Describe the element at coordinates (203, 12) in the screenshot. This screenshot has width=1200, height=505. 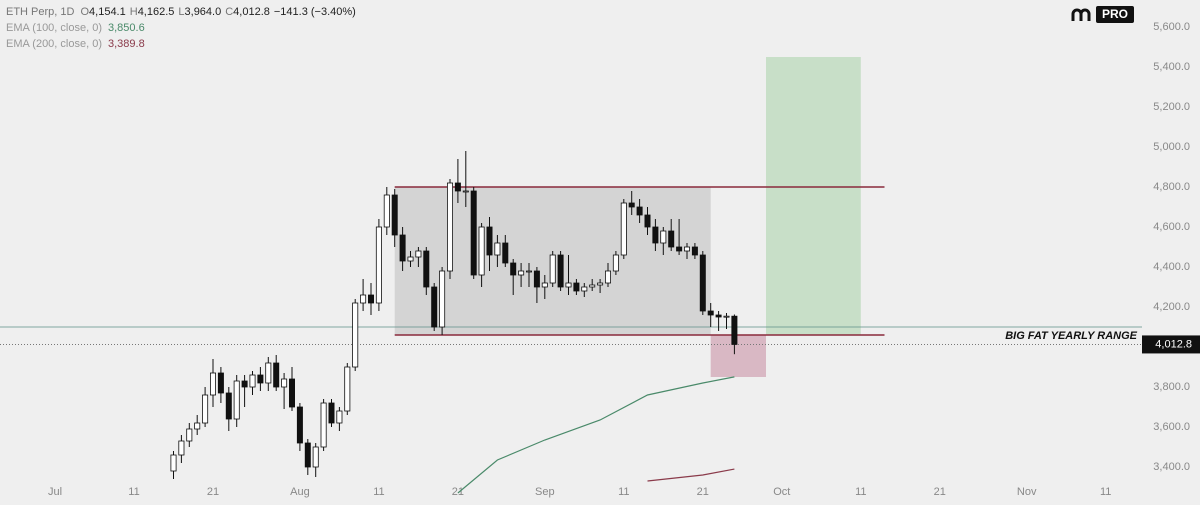
I see `l-value: 3,964.0` at that location.